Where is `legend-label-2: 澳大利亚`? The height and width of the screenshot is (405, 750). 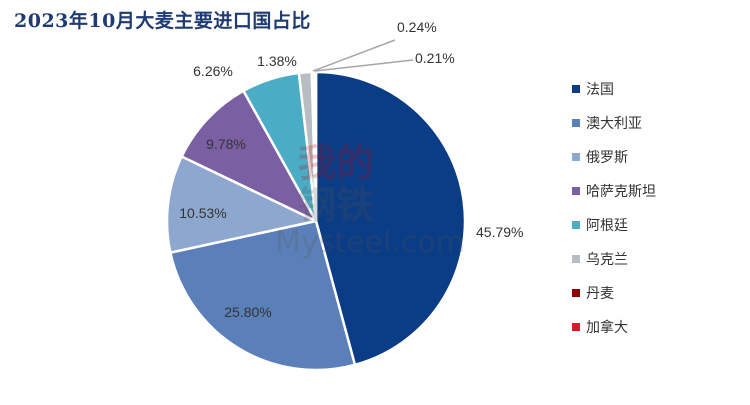
legend-label-2: 澳大利亚 is located at coordinates (614, 124).